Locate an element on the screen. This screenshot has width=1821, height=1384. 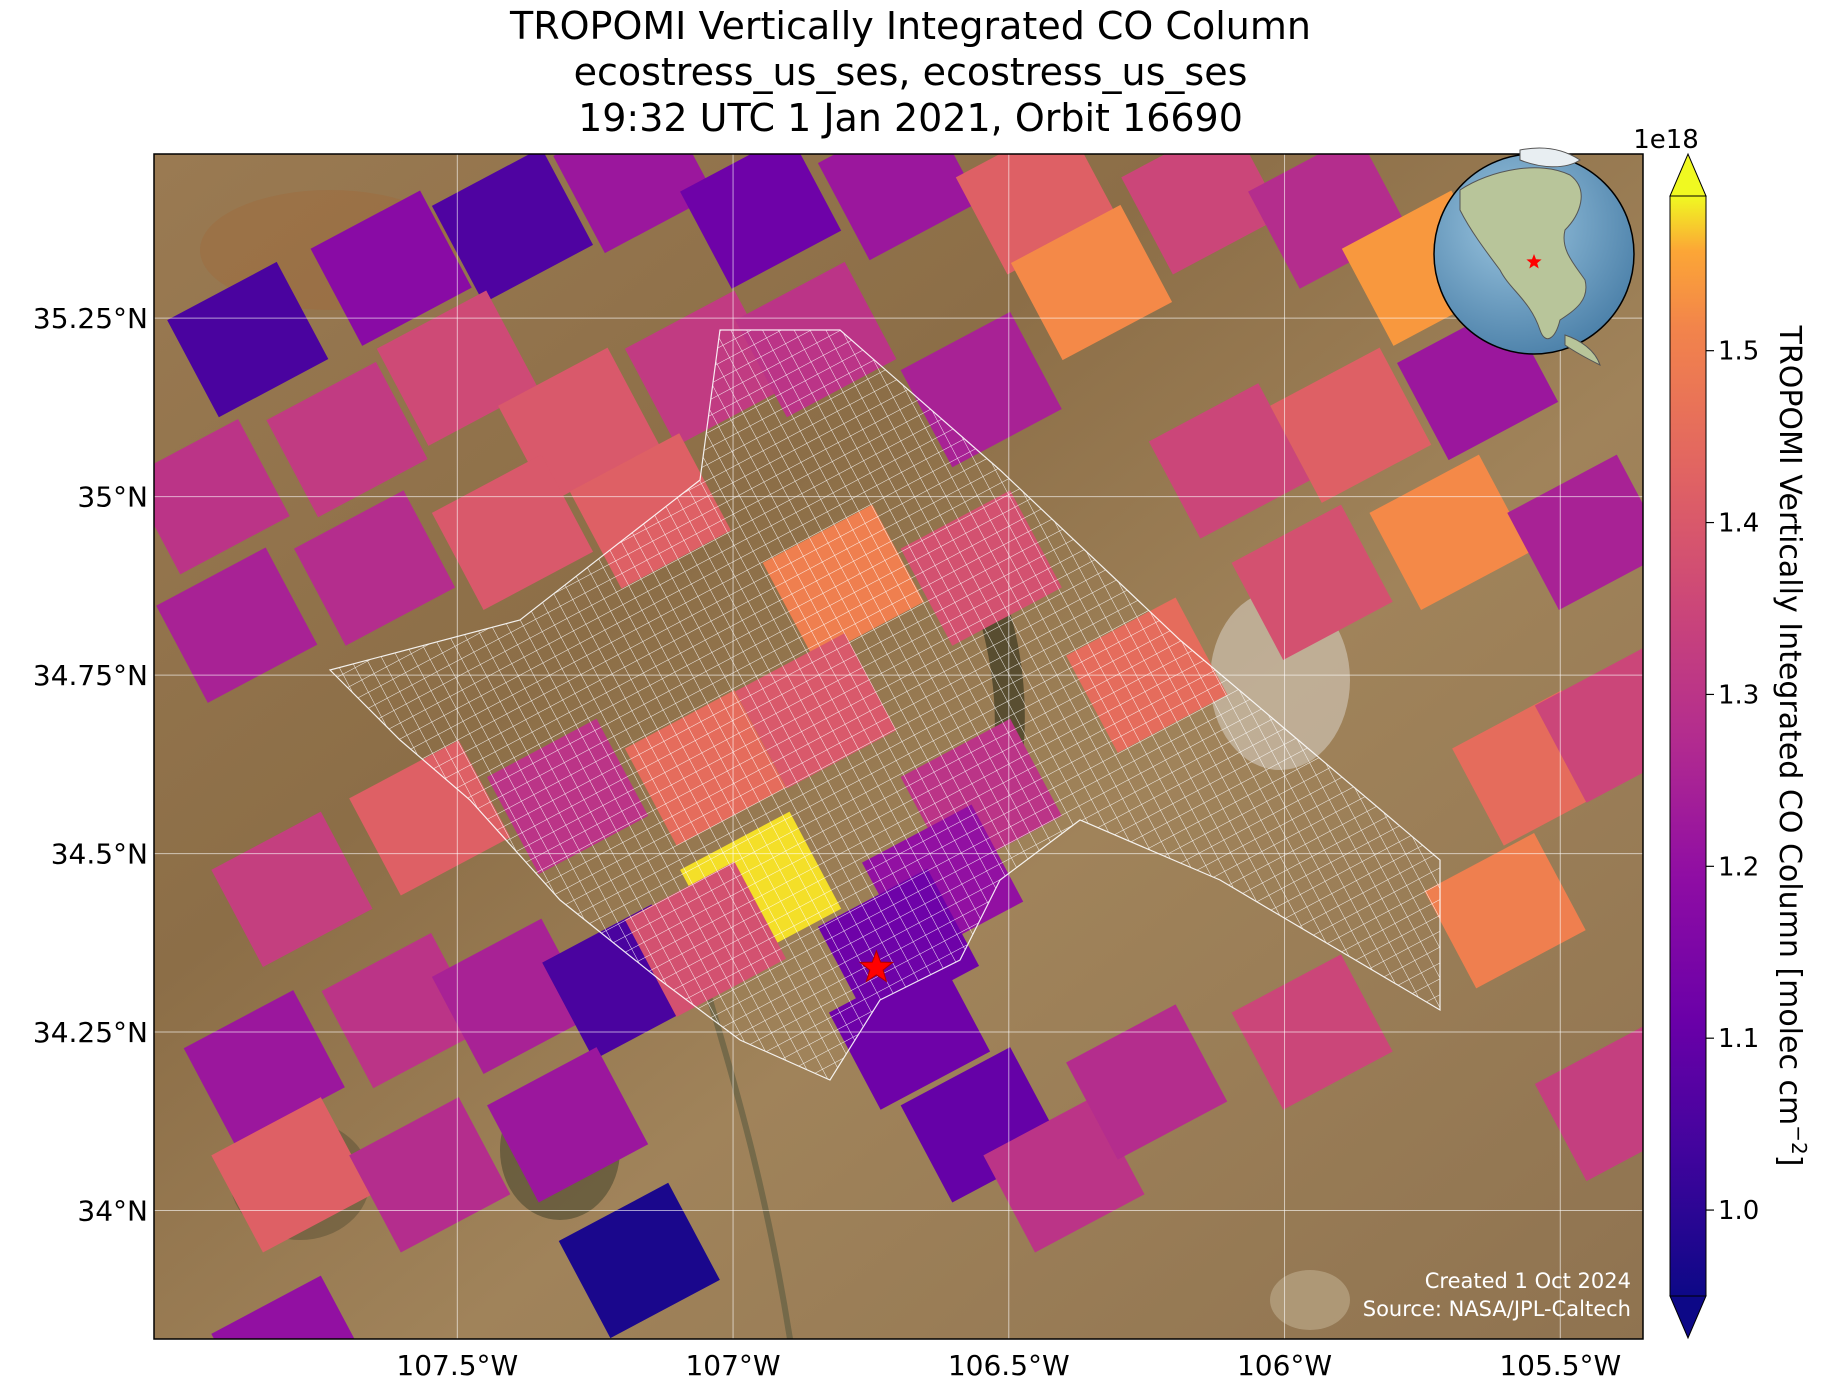
globe-star-icon is located at coordinates (1534, 261).